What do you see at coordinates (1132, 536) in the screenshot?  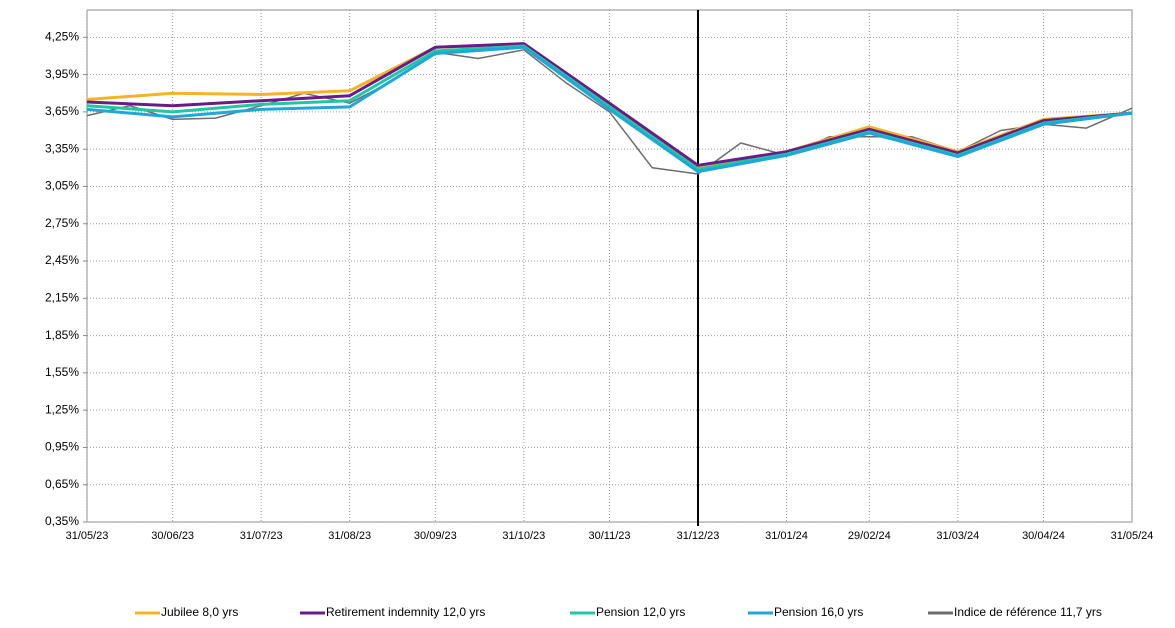 I see `x-tick-label: 31/05/24` at bounding box center [1132, 536].